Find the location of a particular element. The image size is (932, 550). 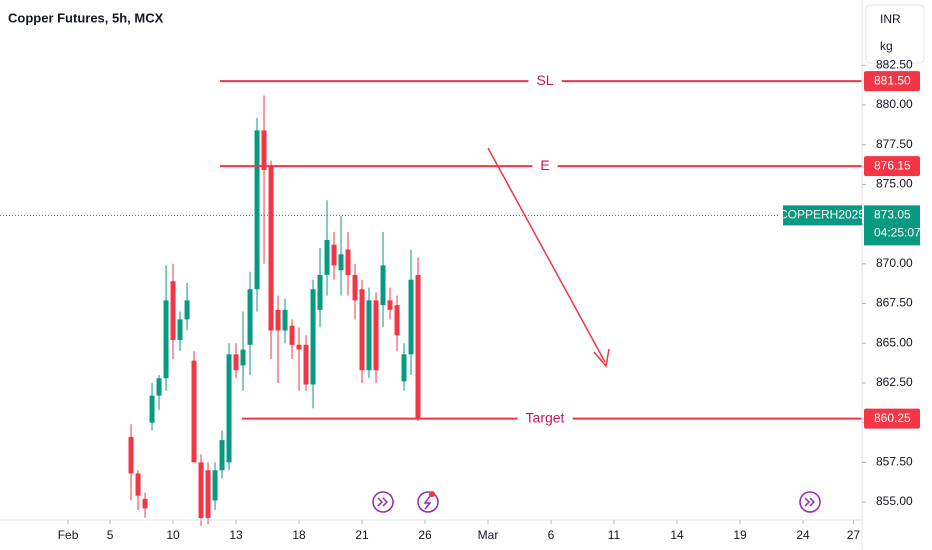

event-dot is located at coordinates (432, 494).